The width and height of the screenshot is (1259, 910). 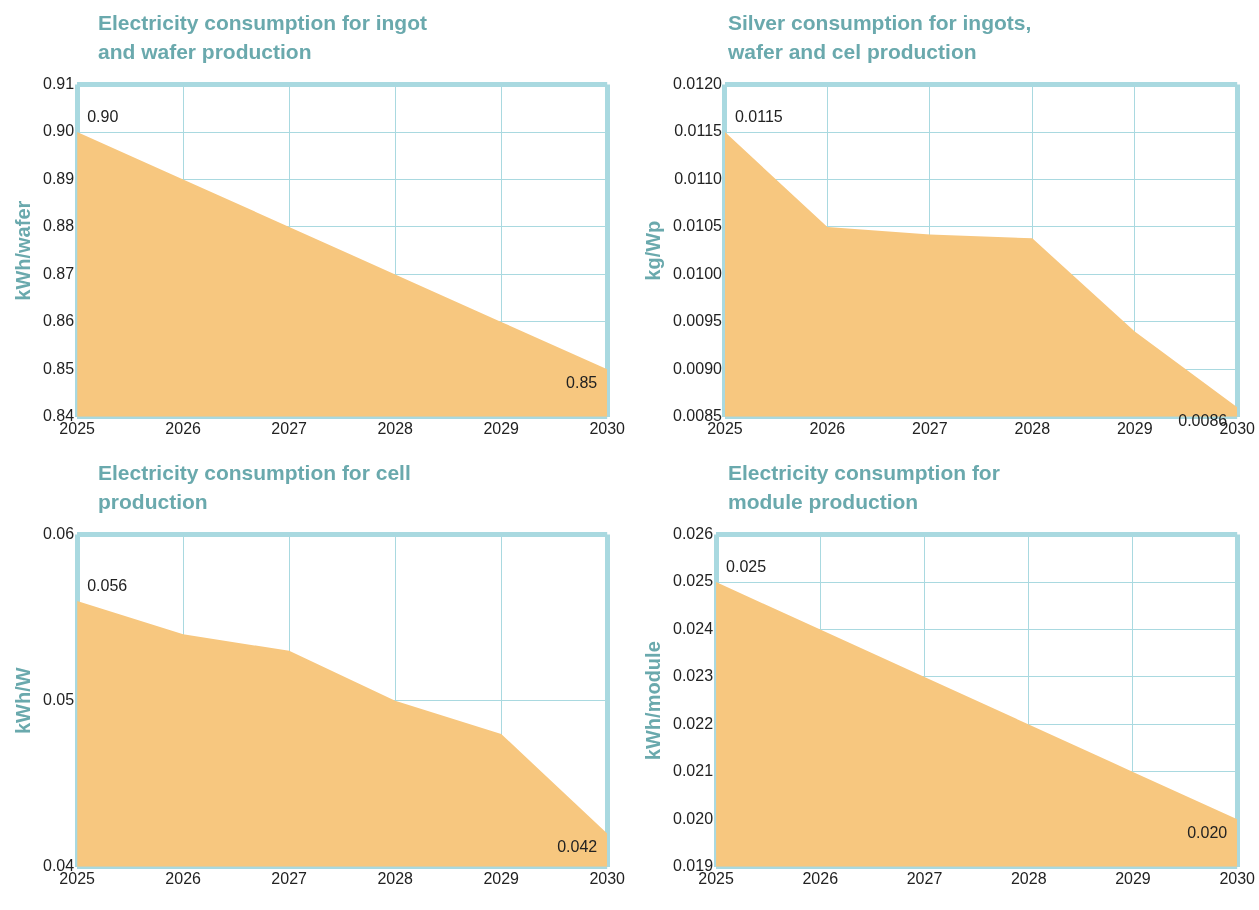 What do you see at coordinates (577, 846) in the screenshot?
I see `data-label: 0.042` at bounding box center [577, 846].